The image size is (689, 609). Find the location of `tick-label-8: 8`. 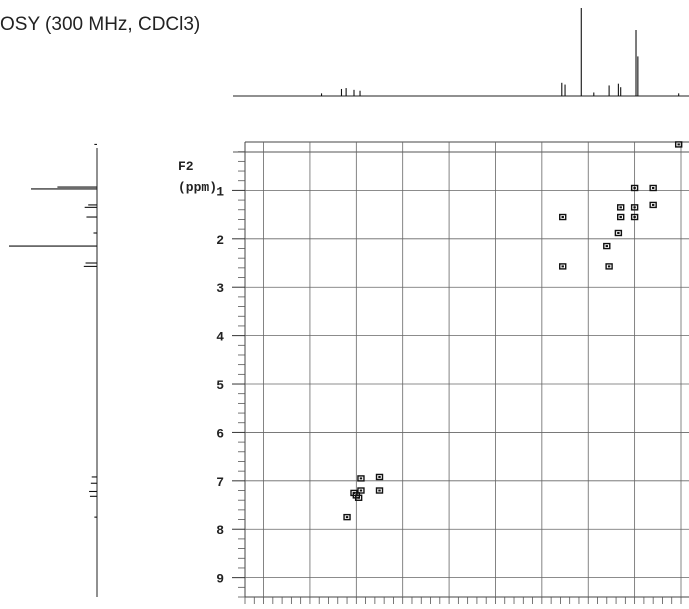

tick-label-8: 8 is located at coordinates (220, 530).